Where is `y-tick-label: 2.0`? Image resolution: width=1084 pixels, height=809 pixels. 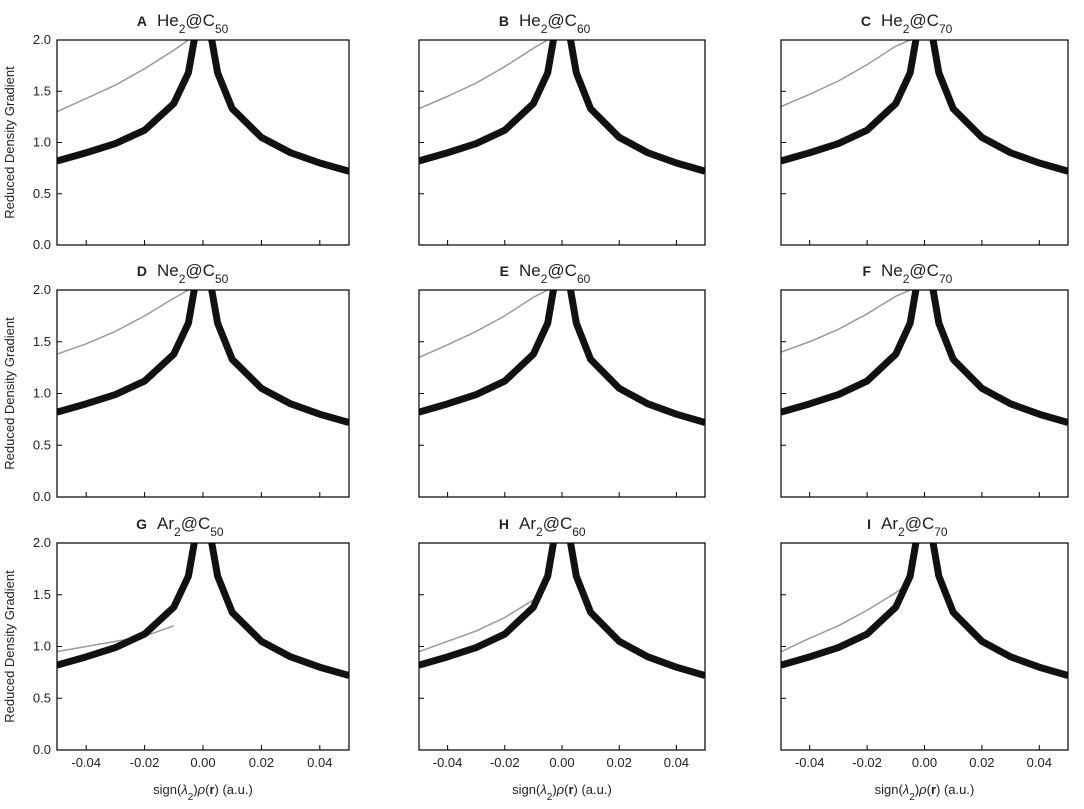
y-tick-label: 2.0 is located at coordinates (42, 39).